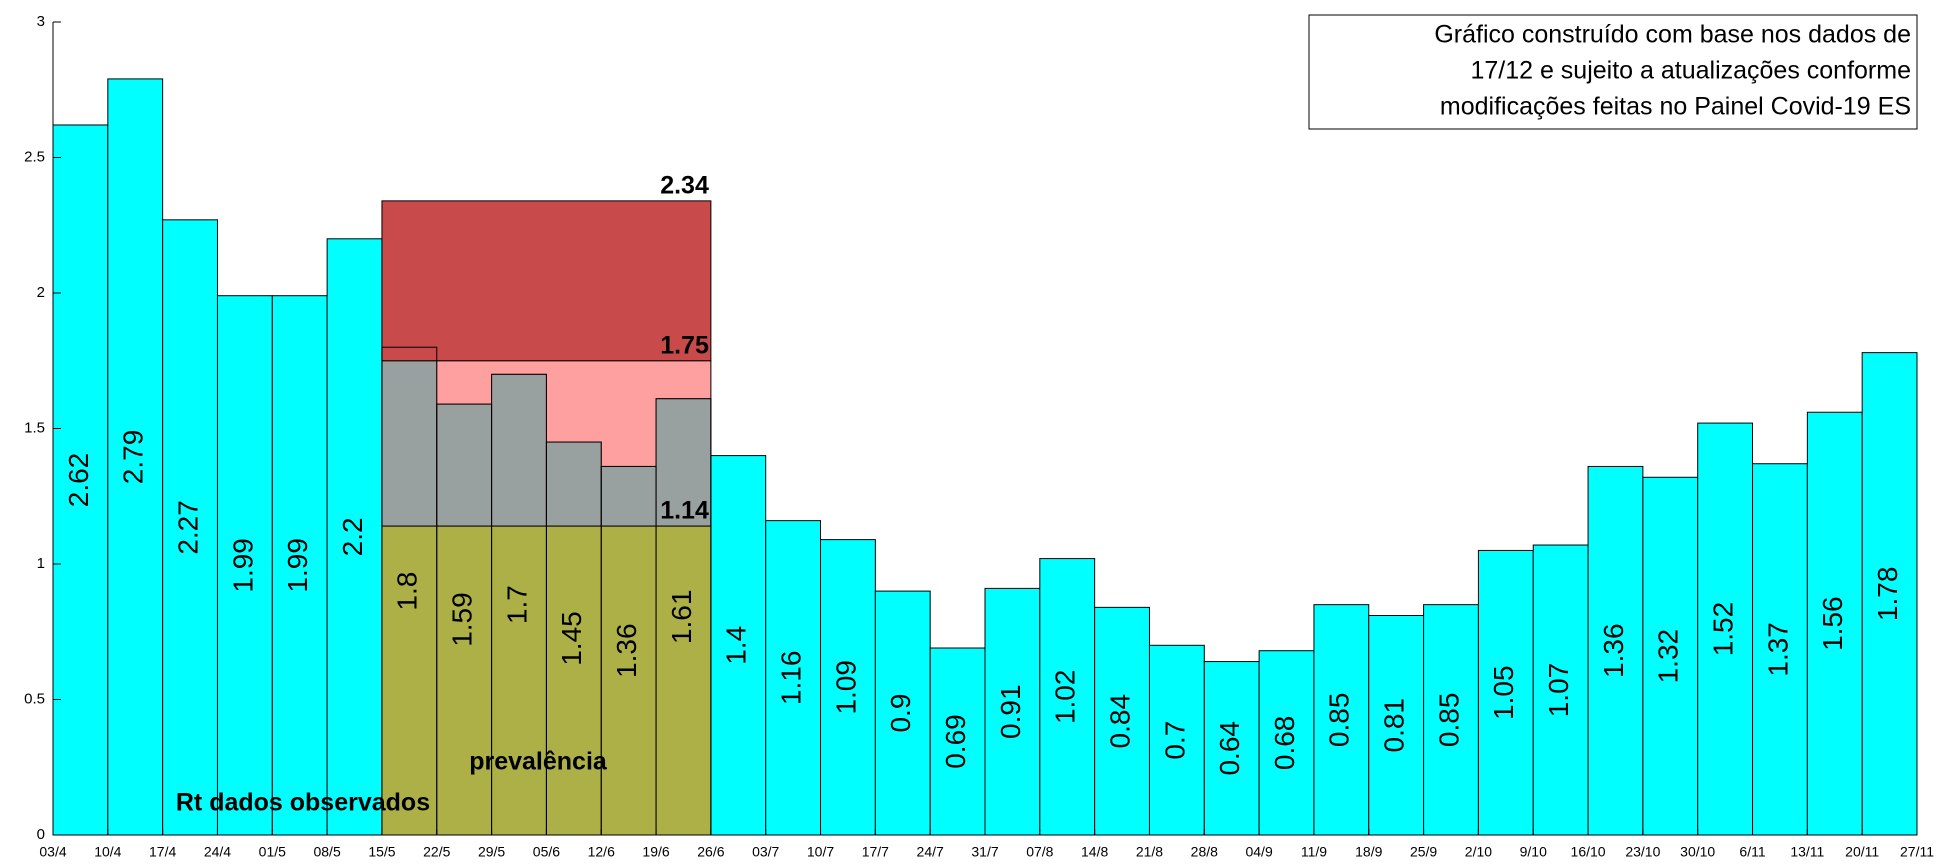  What do you see at coordinates (875, 852) in the screenshot?
I see `x-tick-label: 17/7` at bounding box center [875, 852].